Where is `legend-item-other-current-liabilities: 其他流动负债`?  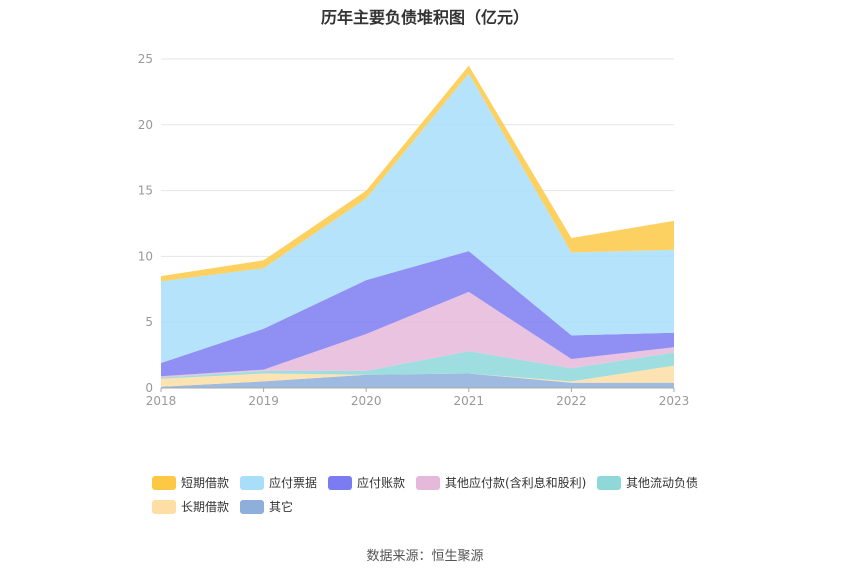
legend-item-other-current-liabilities: 其他流动负债 is located at coordinates (647, 482).